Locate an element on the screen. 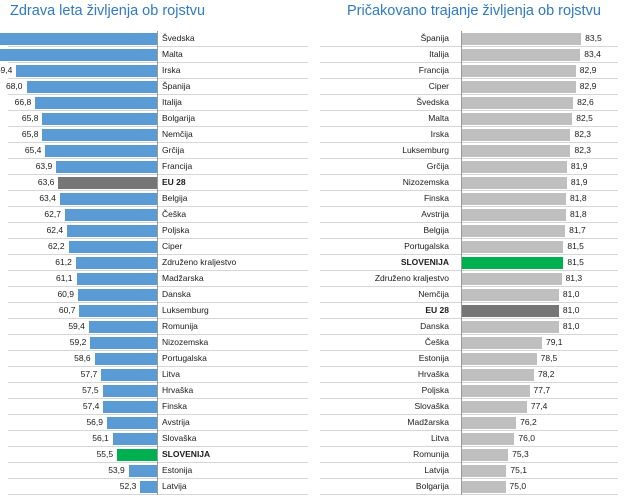  category-label: Nizozemska is located at coordinates (425, 181).